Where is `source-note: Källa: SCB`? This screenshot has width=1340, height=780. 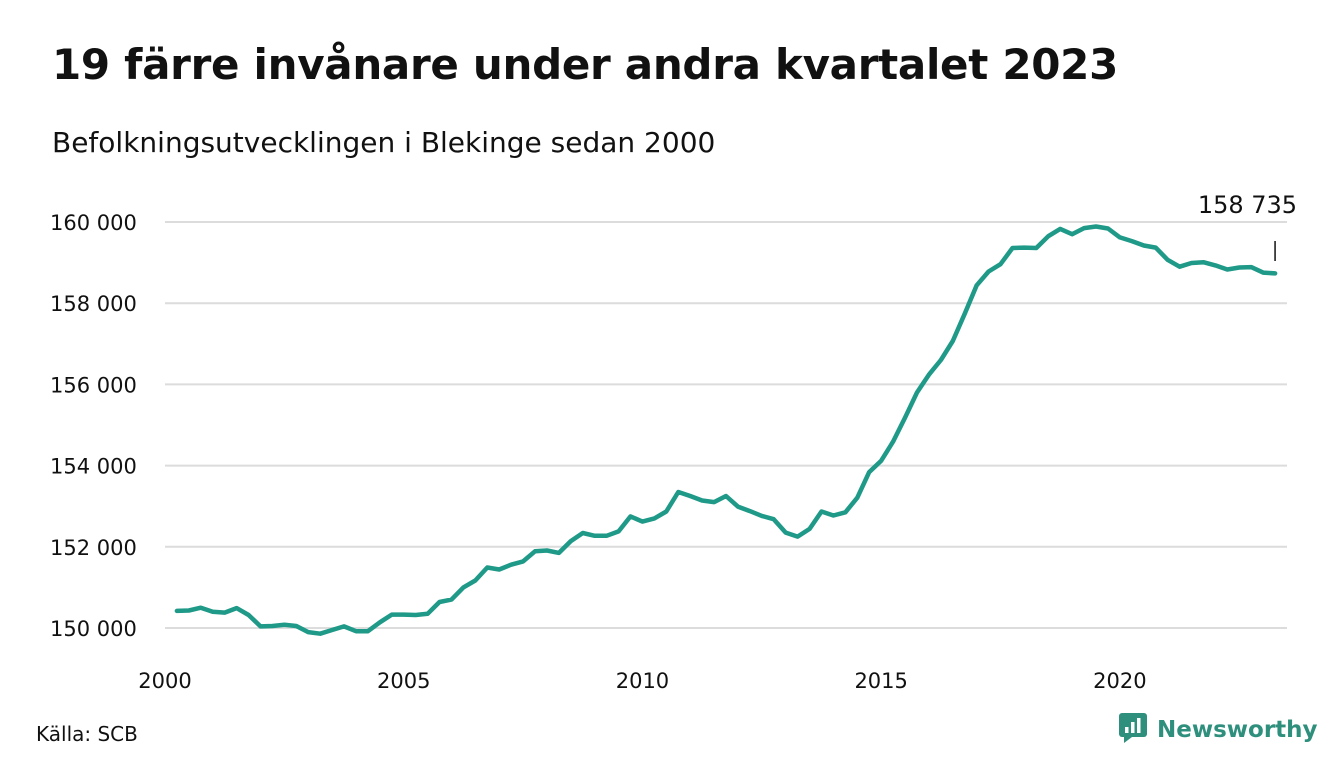
source-note: Källa: SCB is located at coordinates (87, 734).